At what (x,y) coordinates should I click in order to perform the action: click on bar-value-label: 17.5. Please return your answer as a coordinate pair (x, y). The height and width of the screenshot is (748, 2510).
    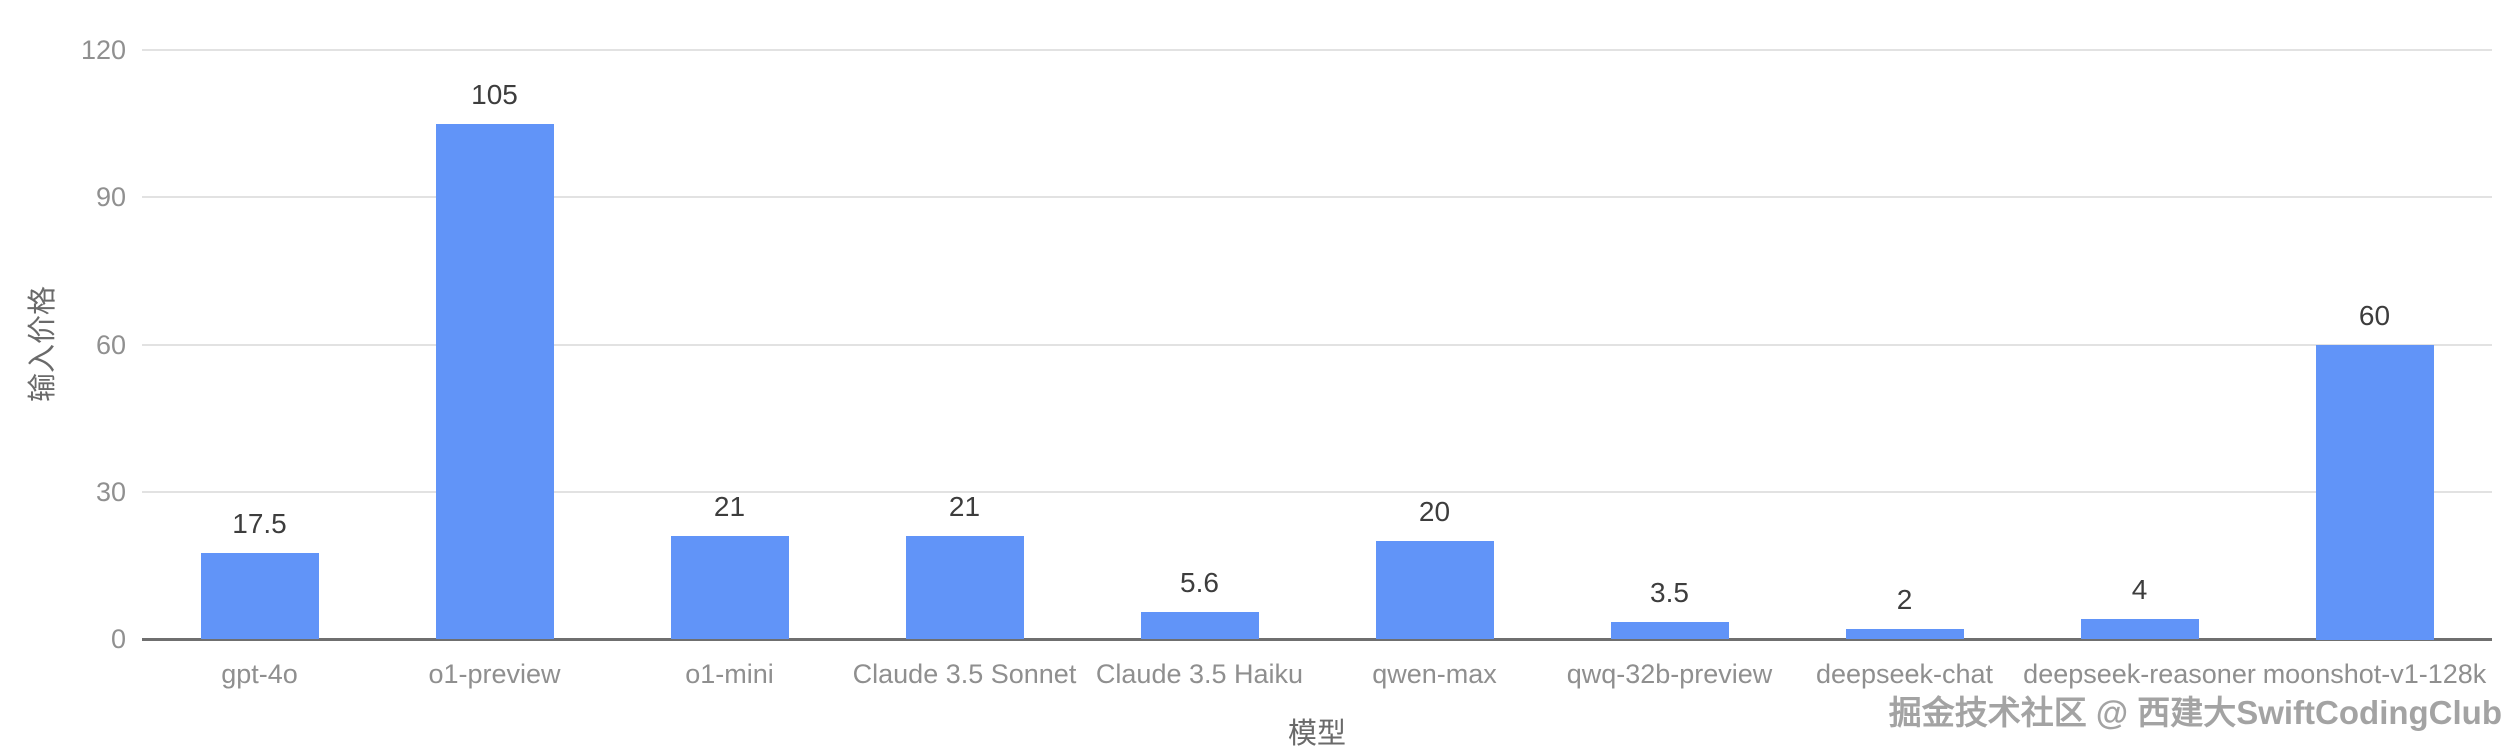
    Looking at the image, I should click on (259, 523).